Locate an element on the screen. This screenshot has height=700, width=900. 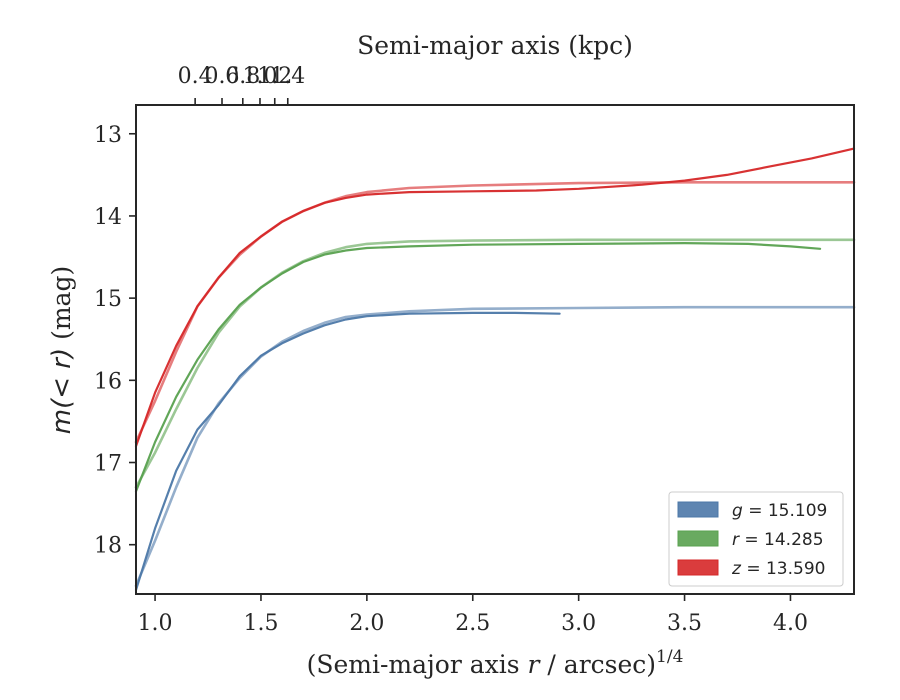
y-tick-label: 13 is located at coordinates (108, 135).